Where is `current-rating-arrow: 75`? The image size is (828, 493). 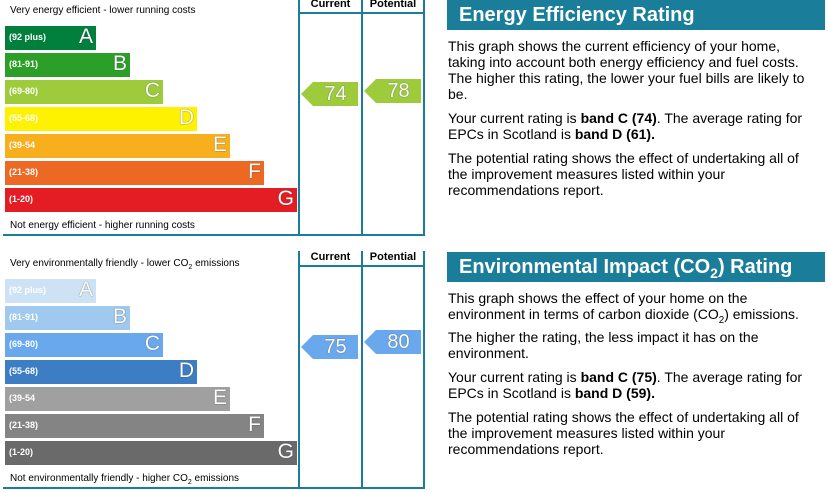 current-rating-arrow: 75 is located at coordinates (329, 347).